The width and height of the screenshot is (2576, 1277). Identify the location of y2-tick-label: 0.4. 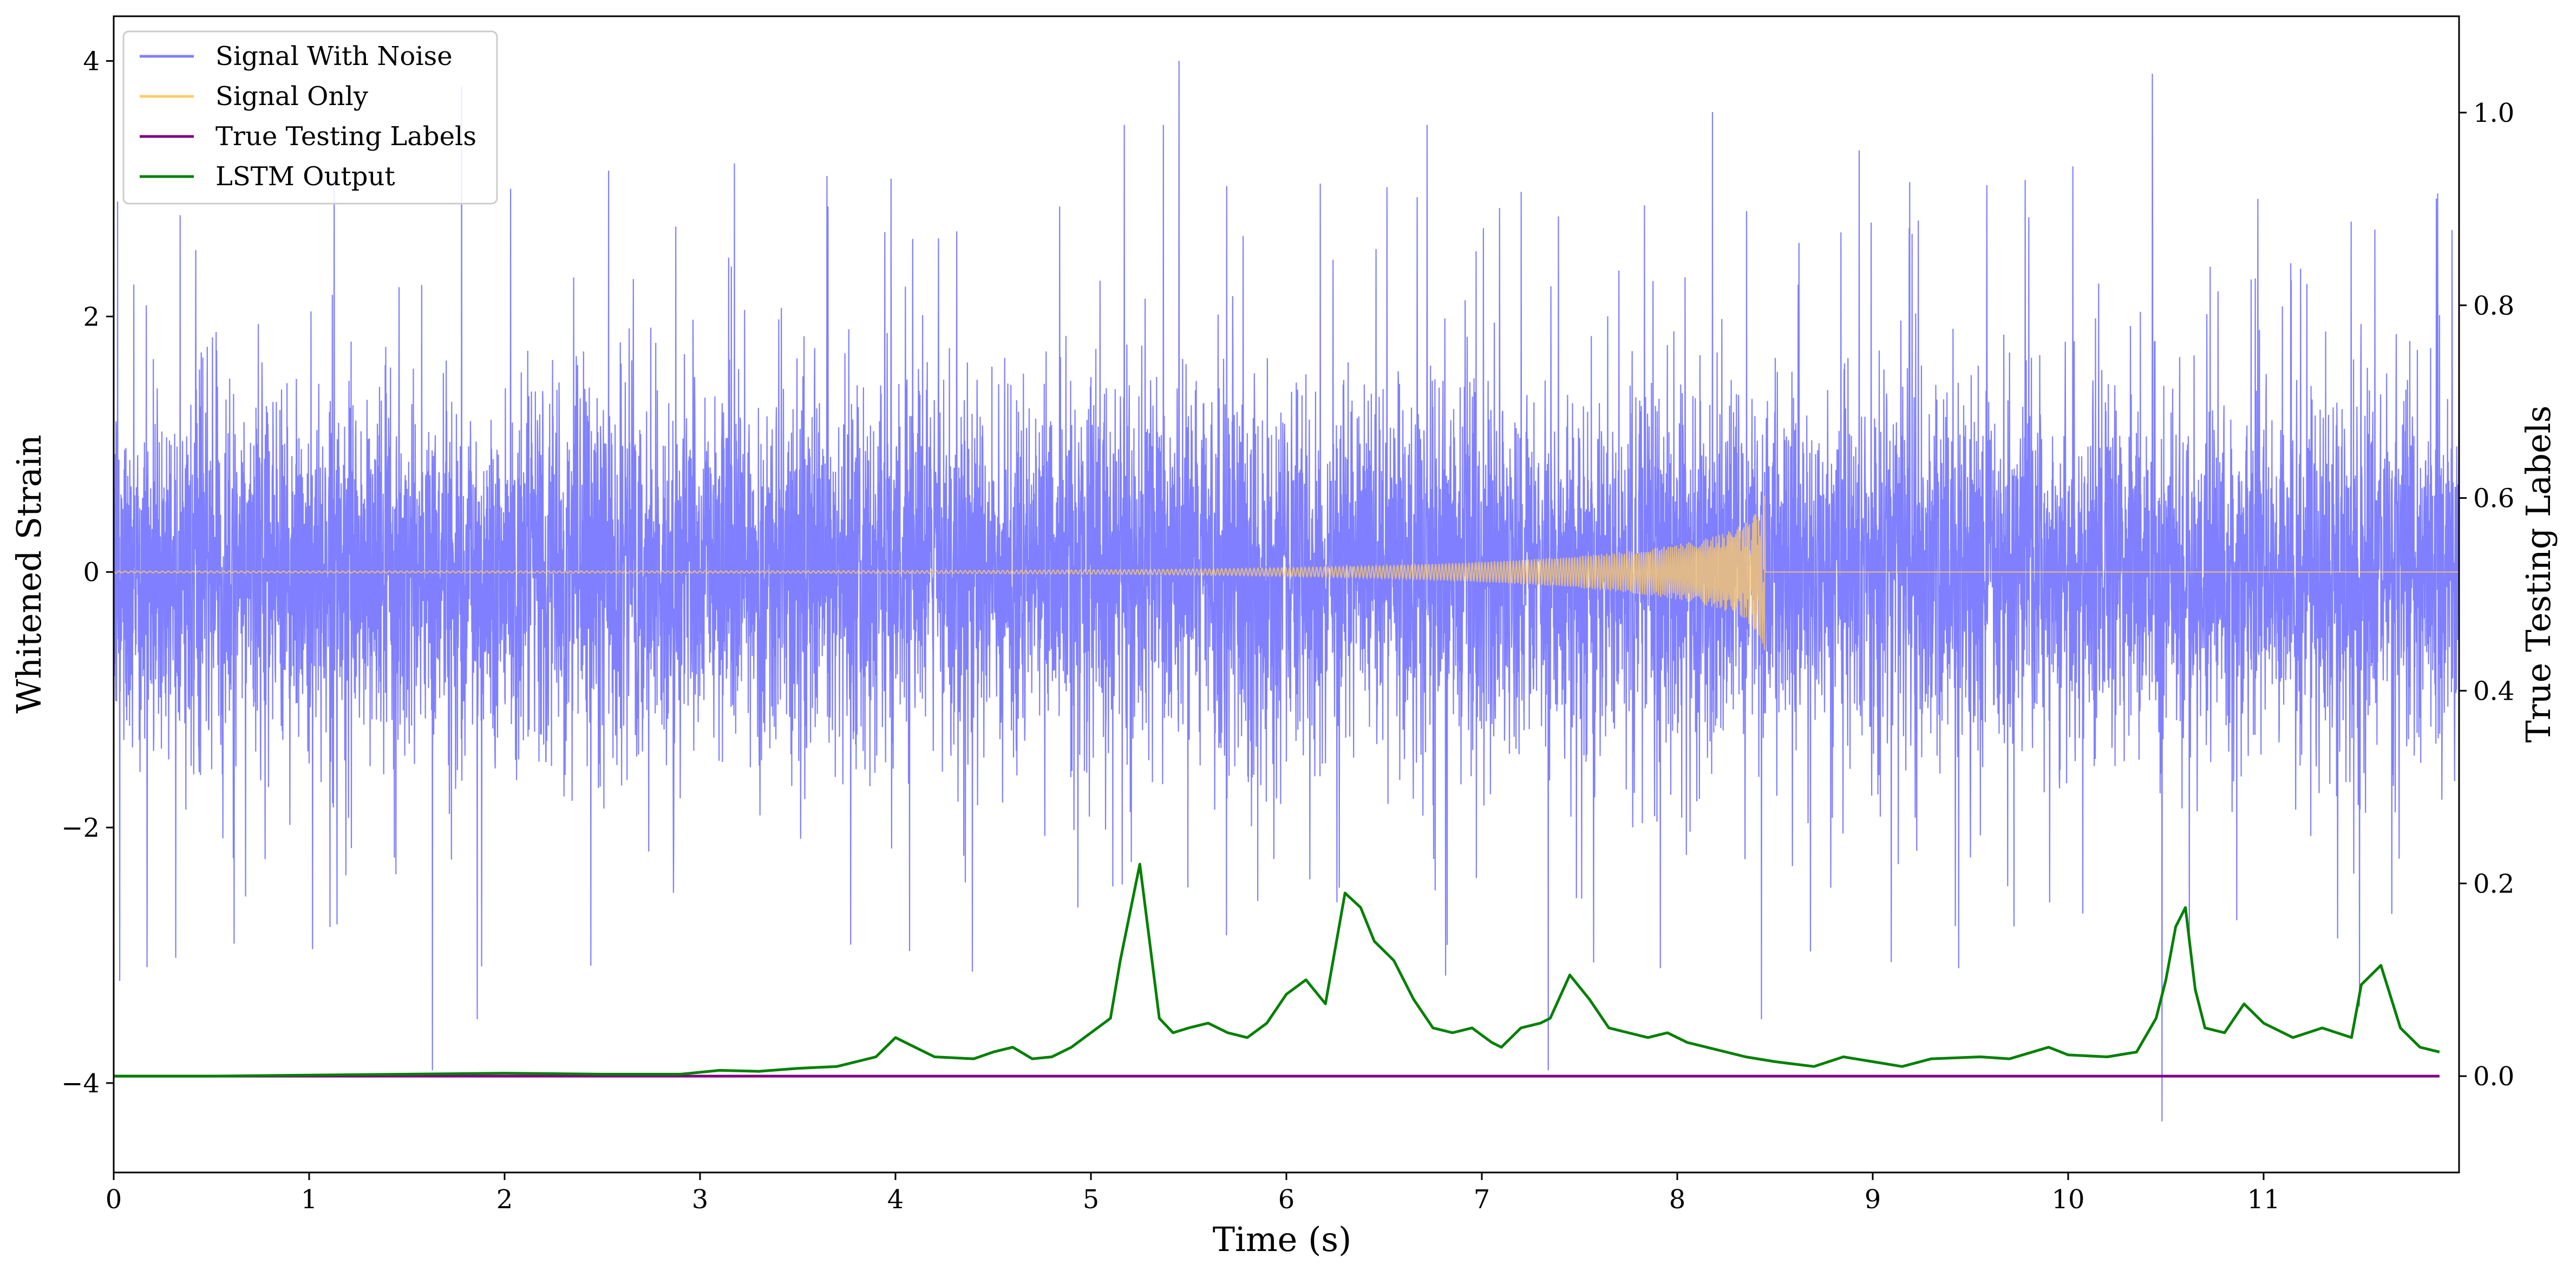
(2493, 691).